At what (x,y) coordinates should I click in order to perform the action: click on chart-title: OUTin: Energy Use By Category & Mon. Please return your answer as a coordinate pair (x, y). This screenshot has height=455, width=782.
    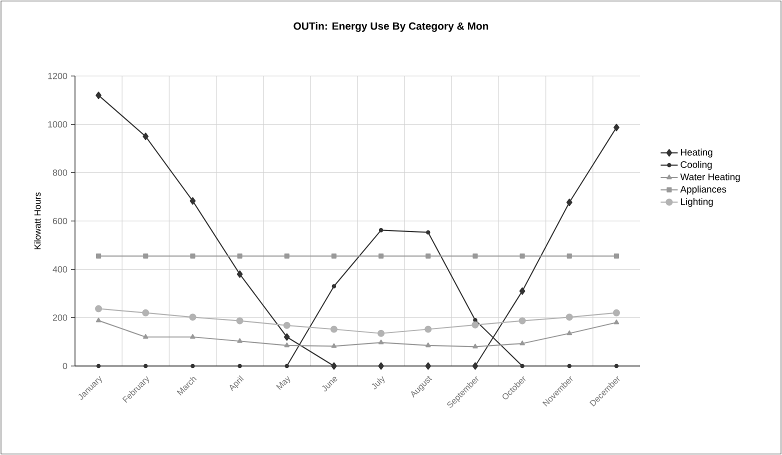
    Looking at the image, I should click on (391, 27).